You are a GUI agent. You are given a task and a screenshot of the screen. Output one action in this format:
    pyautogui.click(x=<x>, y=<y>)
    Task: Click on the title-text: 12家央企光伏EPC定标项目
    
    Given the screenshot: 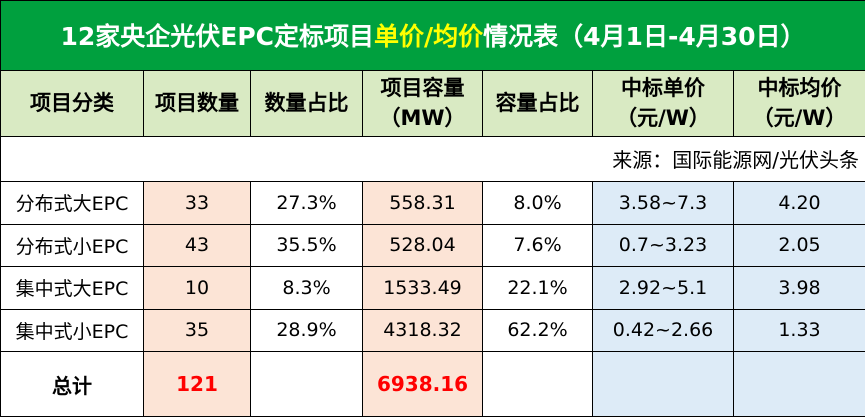 What is the action you would take?
    pyautogui.click(x=217, y=37)
    